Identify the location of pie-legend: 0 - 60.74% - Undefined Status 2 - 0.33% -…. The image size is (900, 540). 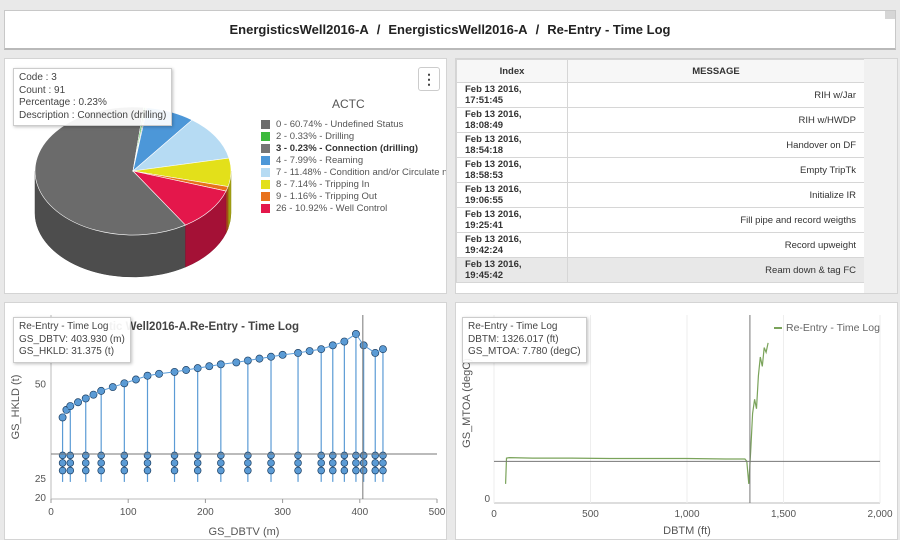
(353, 166).